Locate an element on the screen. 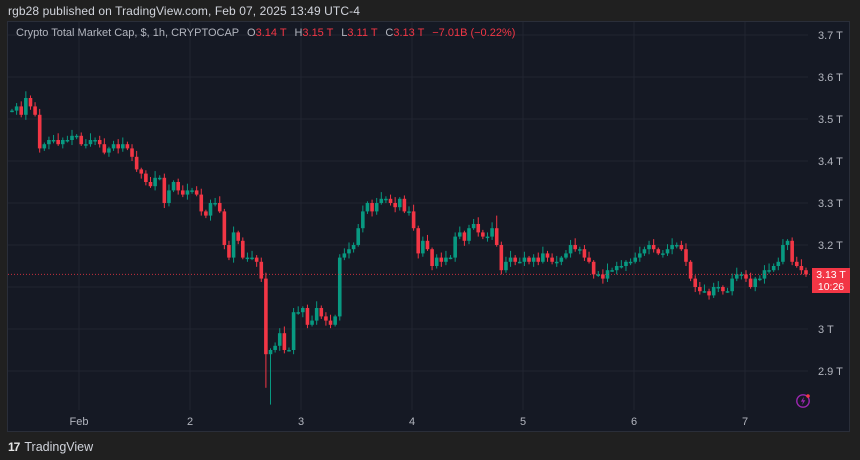 The height and width of the screenshot is (460, 860). lightning-alert-icon is located at coordinates (803, 401).